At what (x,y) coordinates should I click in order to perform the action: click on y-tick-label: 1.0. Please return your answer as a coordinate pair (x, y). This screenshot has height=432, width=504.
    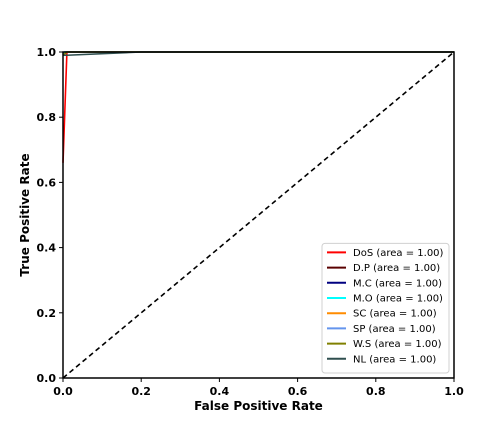
    Looking at the image, I should click on (47, 52).